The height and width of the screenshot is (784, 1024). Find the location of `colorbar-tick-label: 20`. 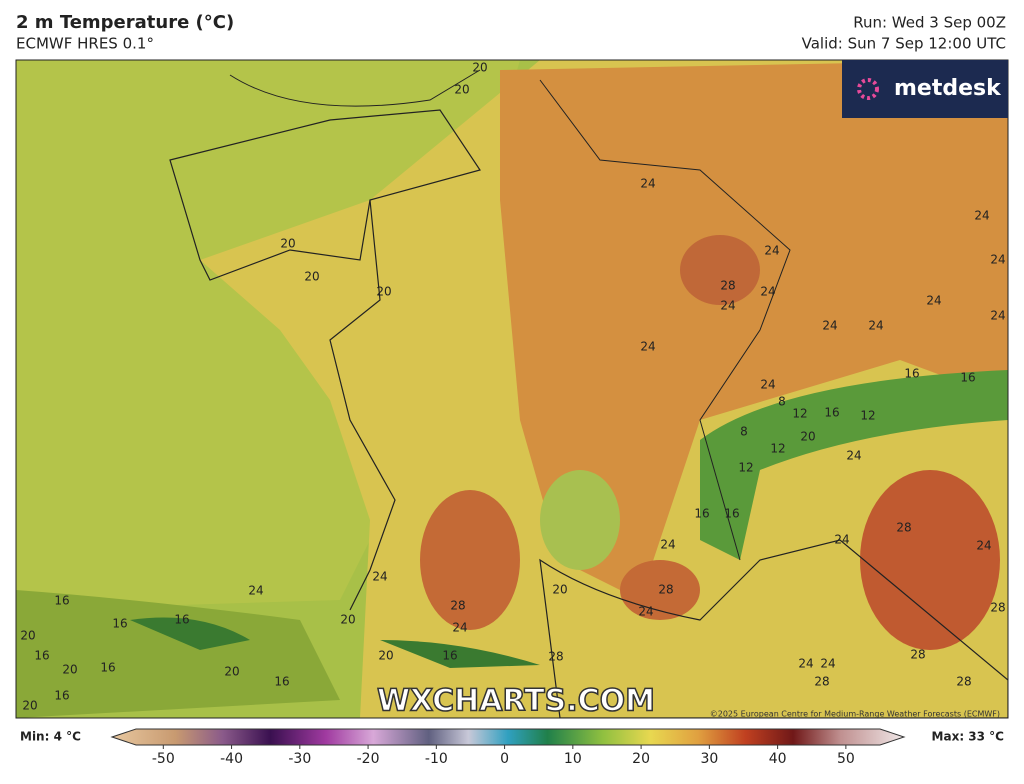

colorbar-tick-label: 20 is located at coordinates (641, 759).